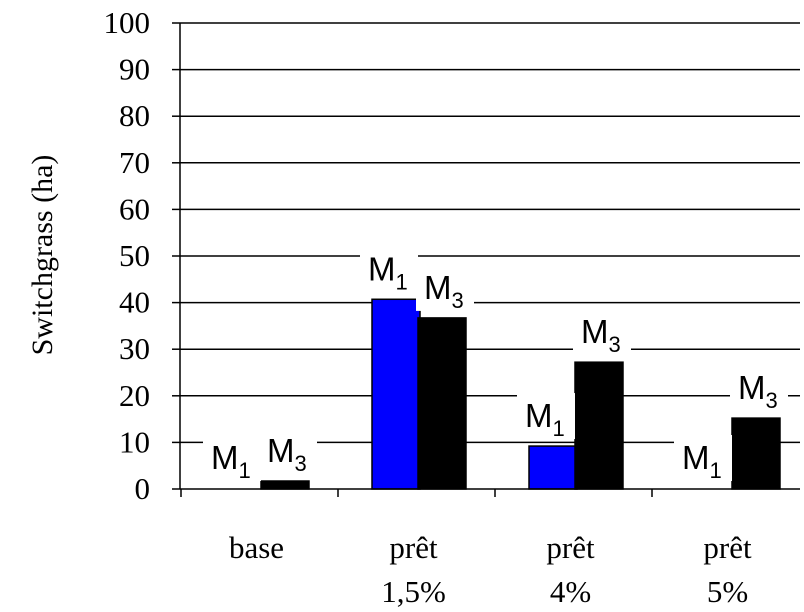 The width and height of the screenshot is (804, 612). Describe the element at coordinates (134, 348) in the screenshot. I see `y-tick-label: 30` at that location.